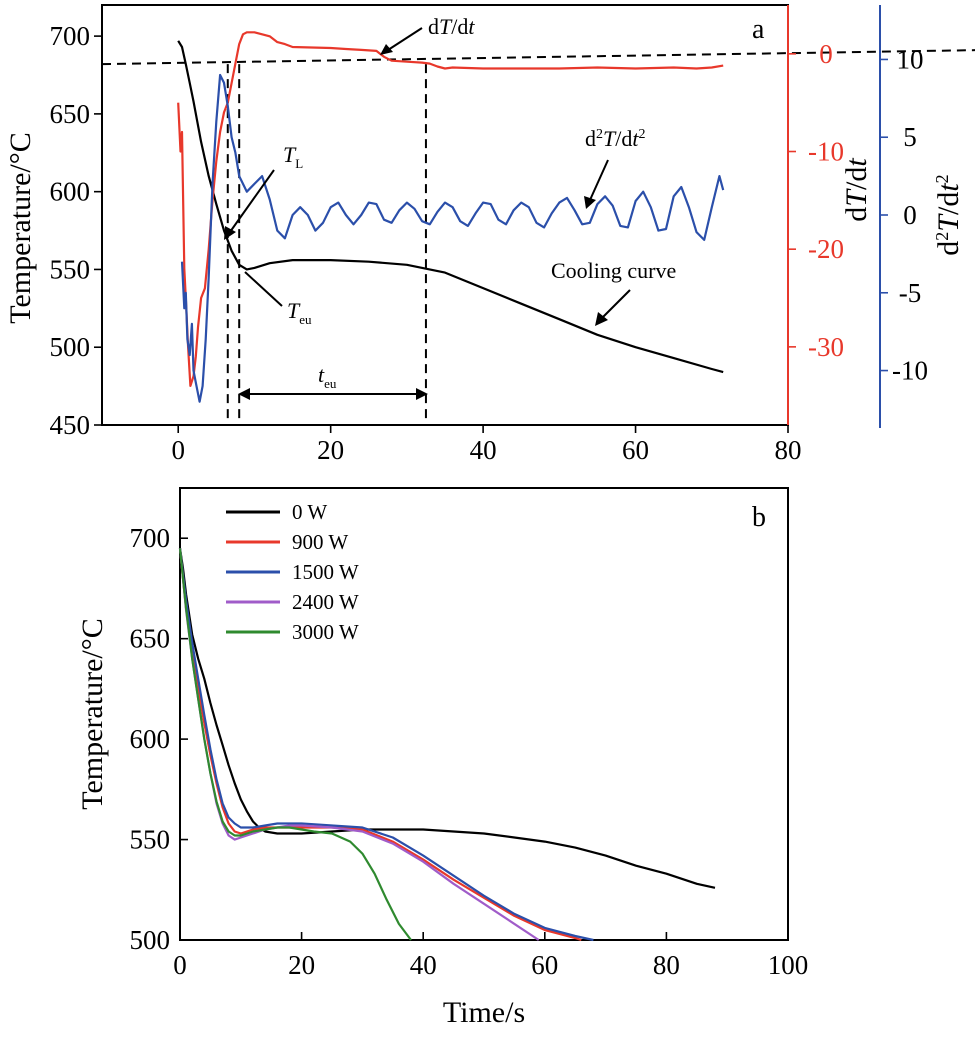  What do you see at coordinates (910, 215) in the screenshot?
I see `d2tdt2-tick-label: 0` at bounding box center [910, 215].